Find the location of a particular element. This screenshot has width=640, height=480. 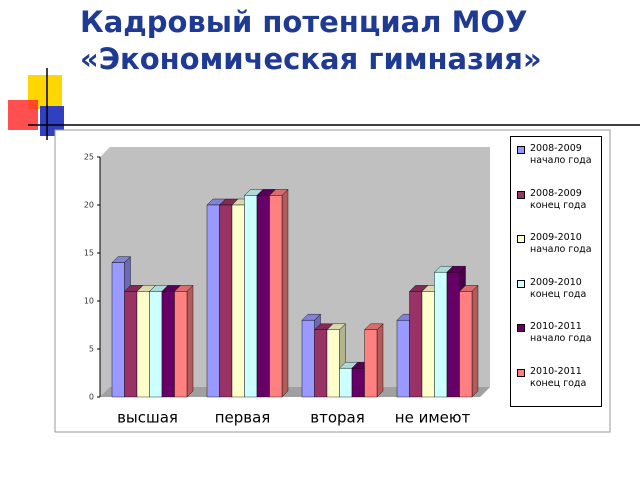

legend-item: 2008-2009 конец года is located at coordinates (558, 210).